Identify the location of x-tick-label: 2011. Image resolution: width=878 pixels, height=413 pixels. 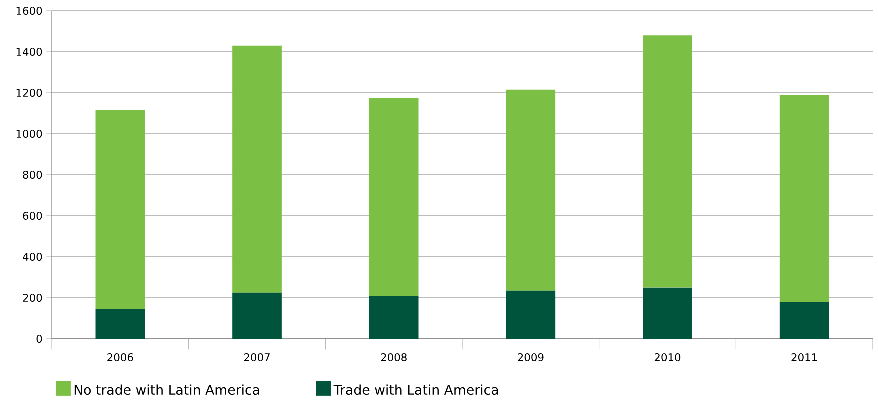
(805, 357).